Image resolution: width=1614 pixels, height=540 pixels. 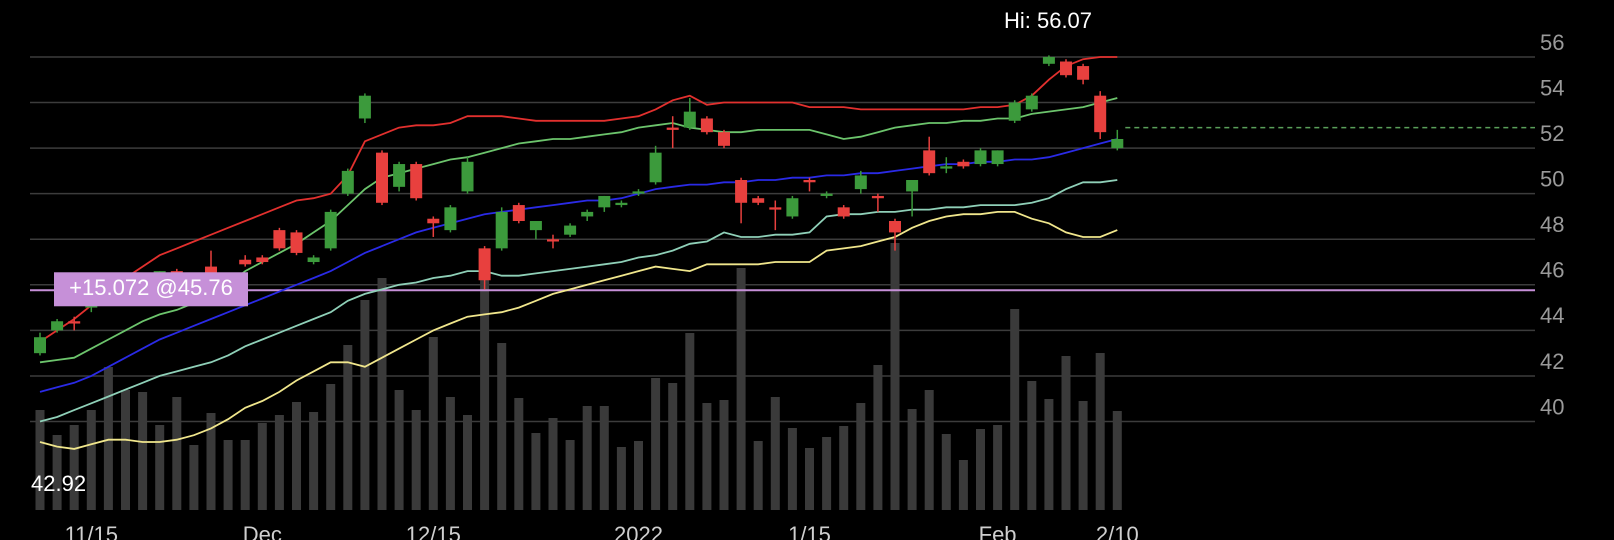 What do you see at coordinates (1552, 87) in the screenshot?
I see `y-tick-label: 54` at bounding box center [1552, 87].